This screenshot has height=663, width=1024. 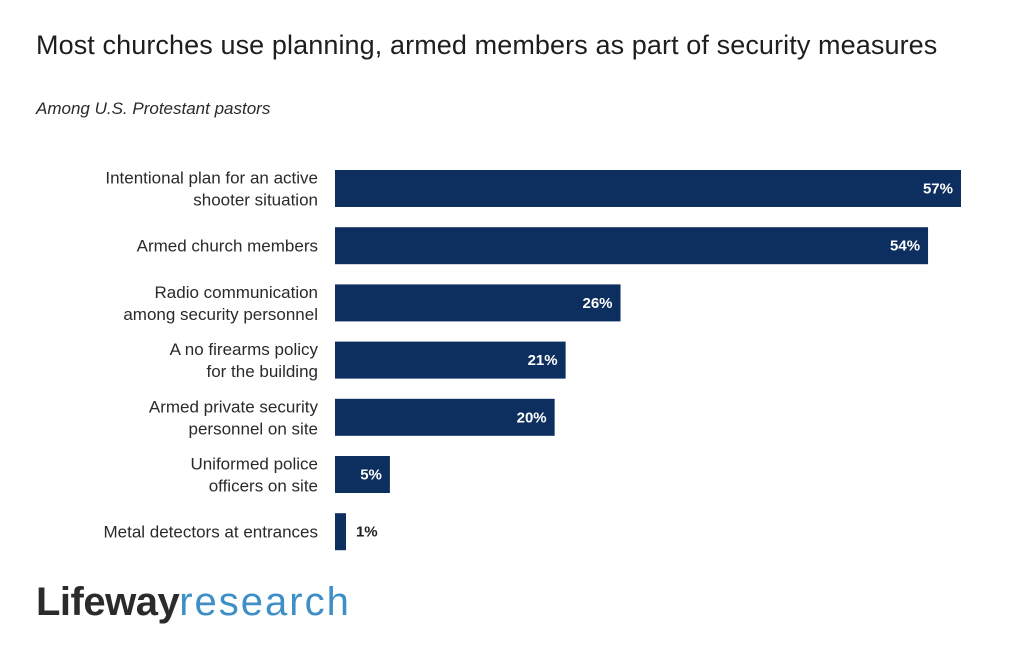 What do you see at coordinates (234, 406) in the screenshot?
I see `category-label: Armed private security` at bounding box center [234, 406].